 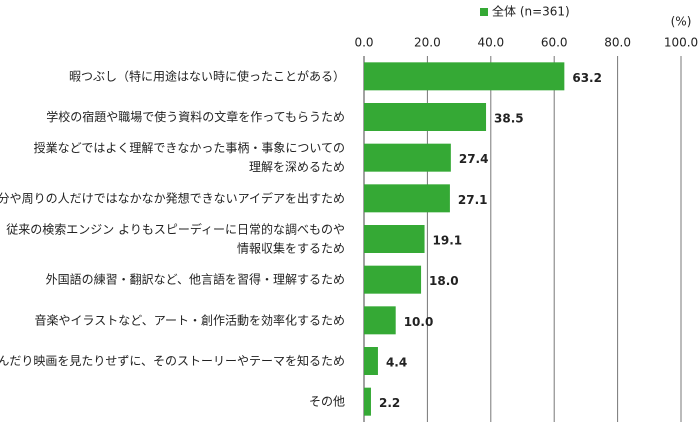 I want to click on value-label: 2.2, so click(x=389, y=403).